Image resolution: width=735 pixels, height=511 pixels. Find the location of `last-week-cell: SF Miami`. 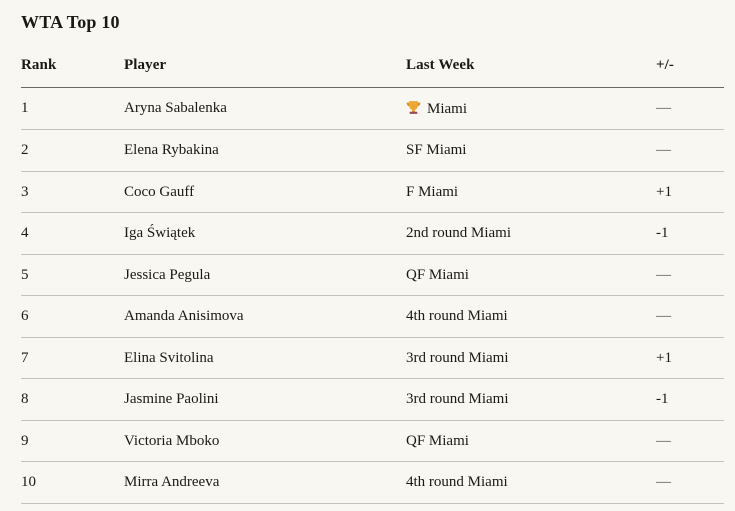

last-week-cell: SF Miami is located at coordinates (531, 150).